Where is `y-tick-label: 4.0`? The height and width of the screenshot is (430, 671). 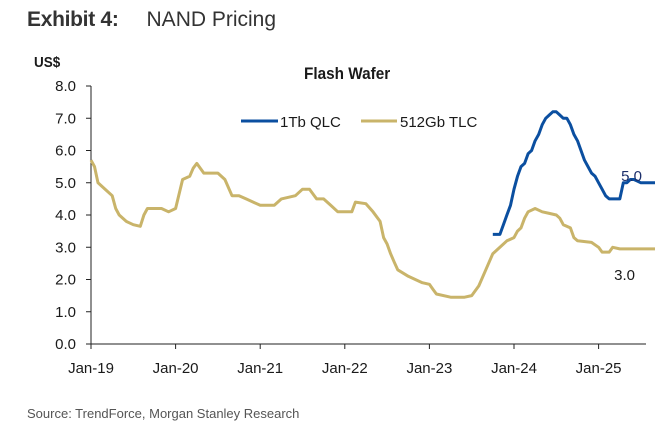 y-tick-label: 4.0 is located at coordinates (65, 215).